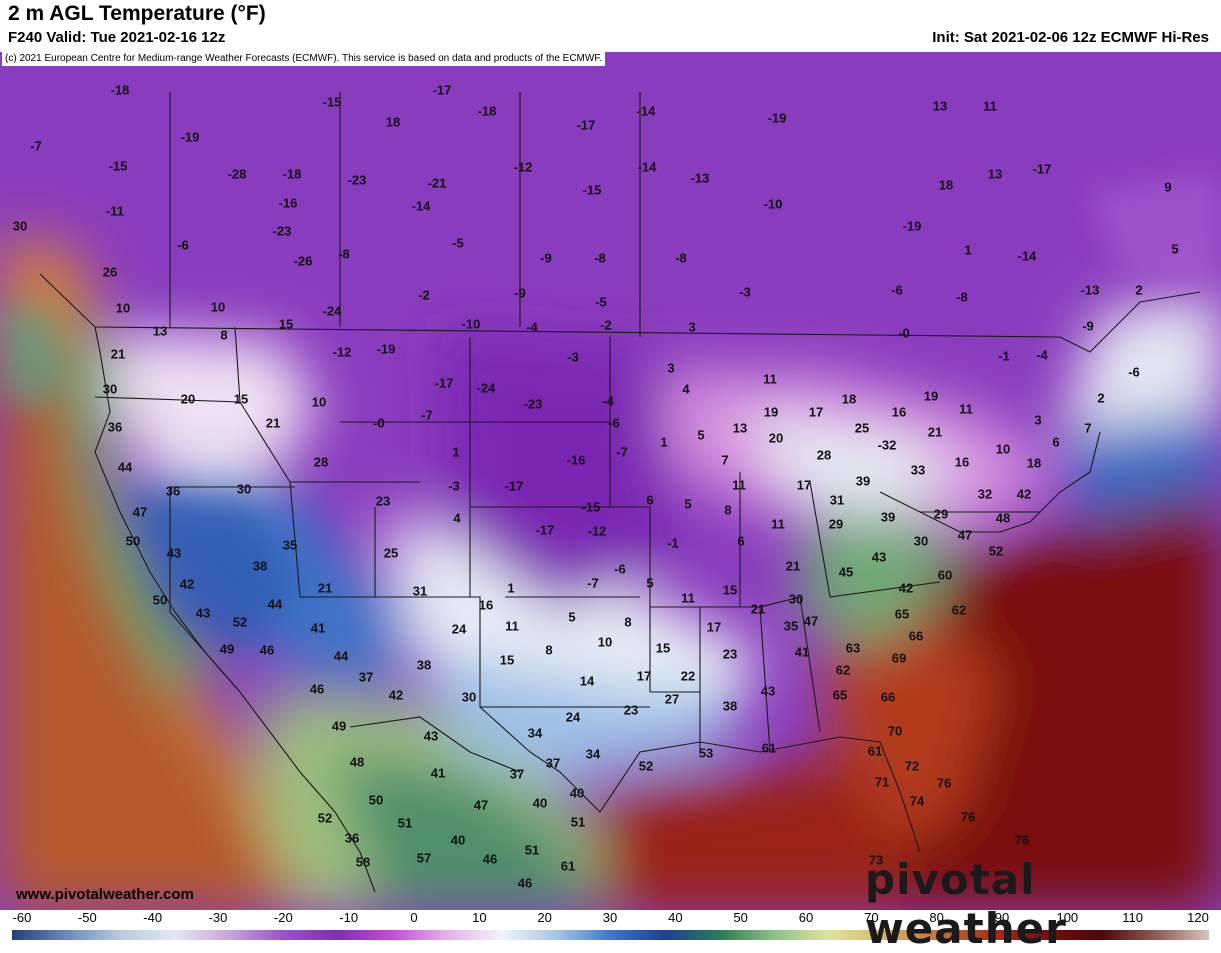 The height and width of the screenshot is (953, 1221). Describe the element at coordinates (1056, 442) in the screenshot. I see `temperature-label: 6` at that location.